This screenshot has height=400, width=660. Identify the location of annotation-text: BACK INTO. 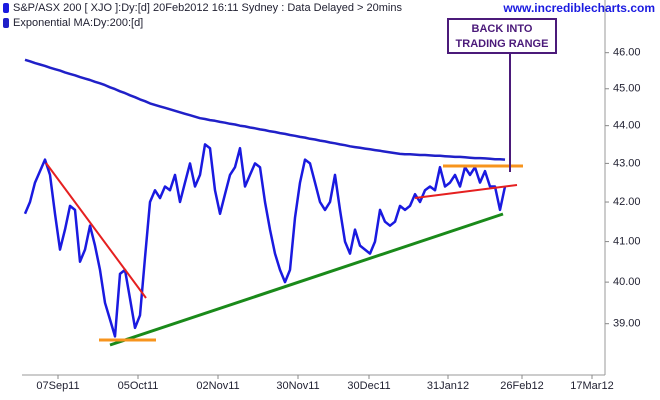
(502, 29).